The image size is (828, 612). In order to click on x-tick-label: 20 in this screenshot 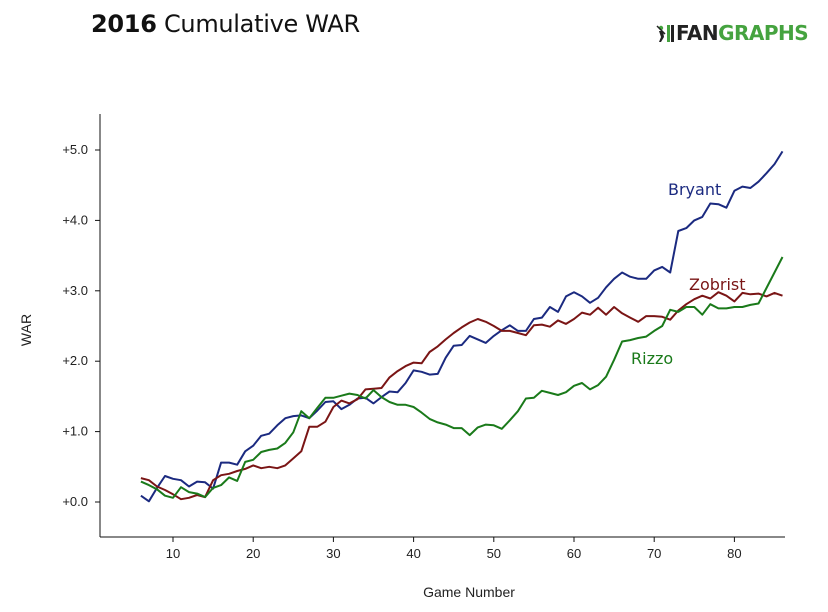, I will do `click(253, 553)`.